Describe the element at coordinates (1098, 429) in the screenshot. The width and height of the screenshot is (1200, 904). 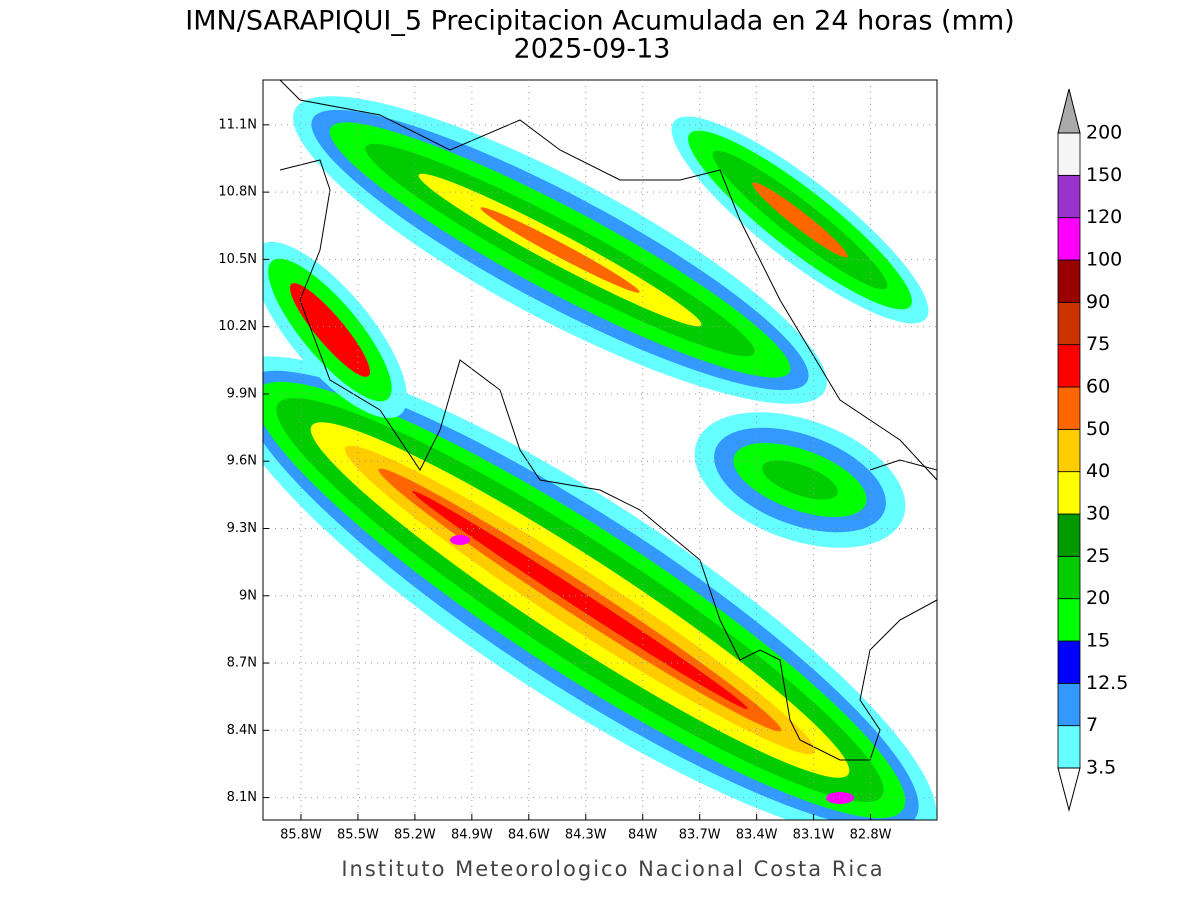
I see `colorbar-label: 50` at that location.